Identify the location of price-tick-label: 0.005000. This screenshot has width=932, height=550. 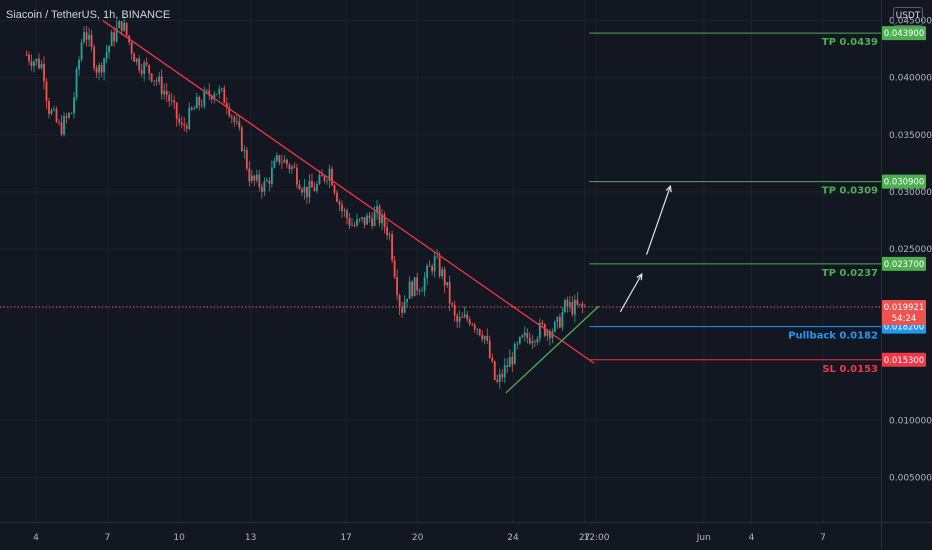
(910, 478).